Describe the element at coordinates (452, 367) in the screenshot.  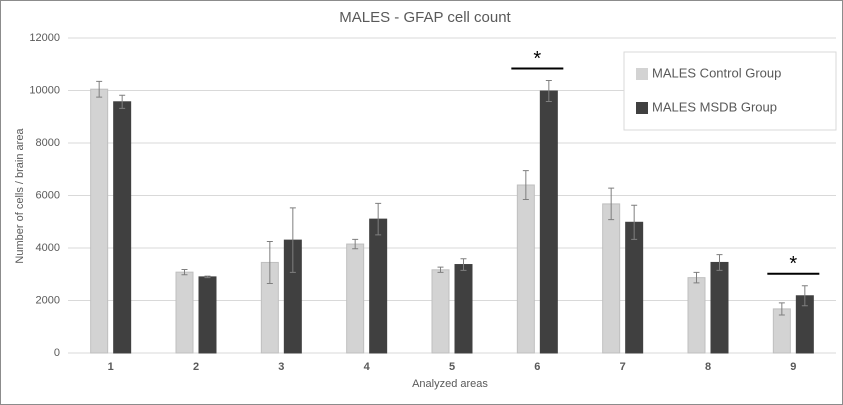
I see `x-tick-label: 5` at that location.